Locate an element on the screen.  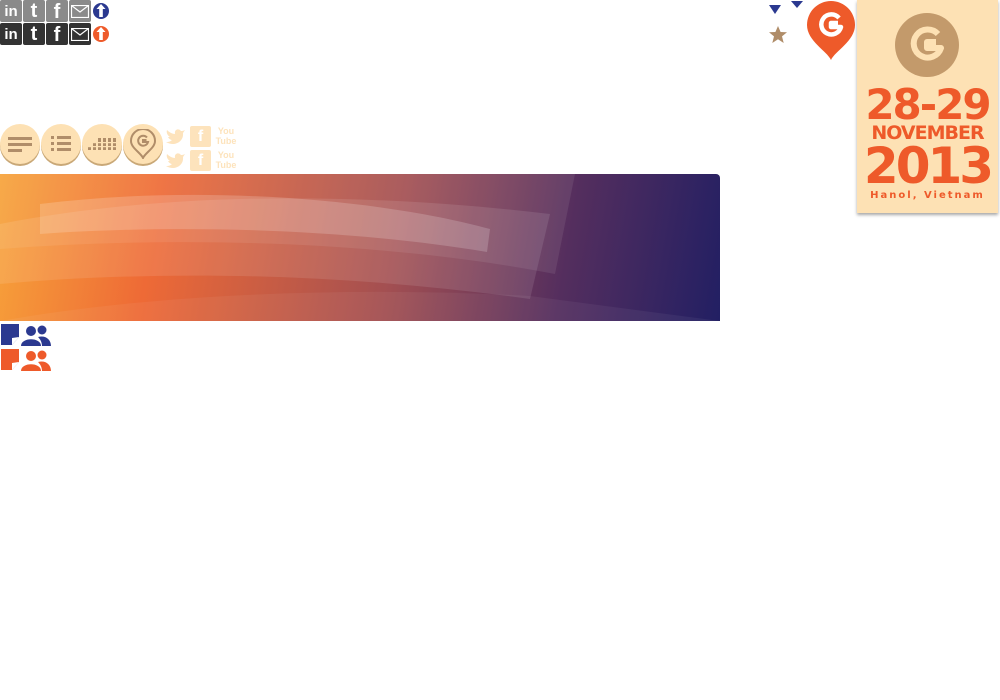
event-year: 2013 is located at coordinates (928, 166).